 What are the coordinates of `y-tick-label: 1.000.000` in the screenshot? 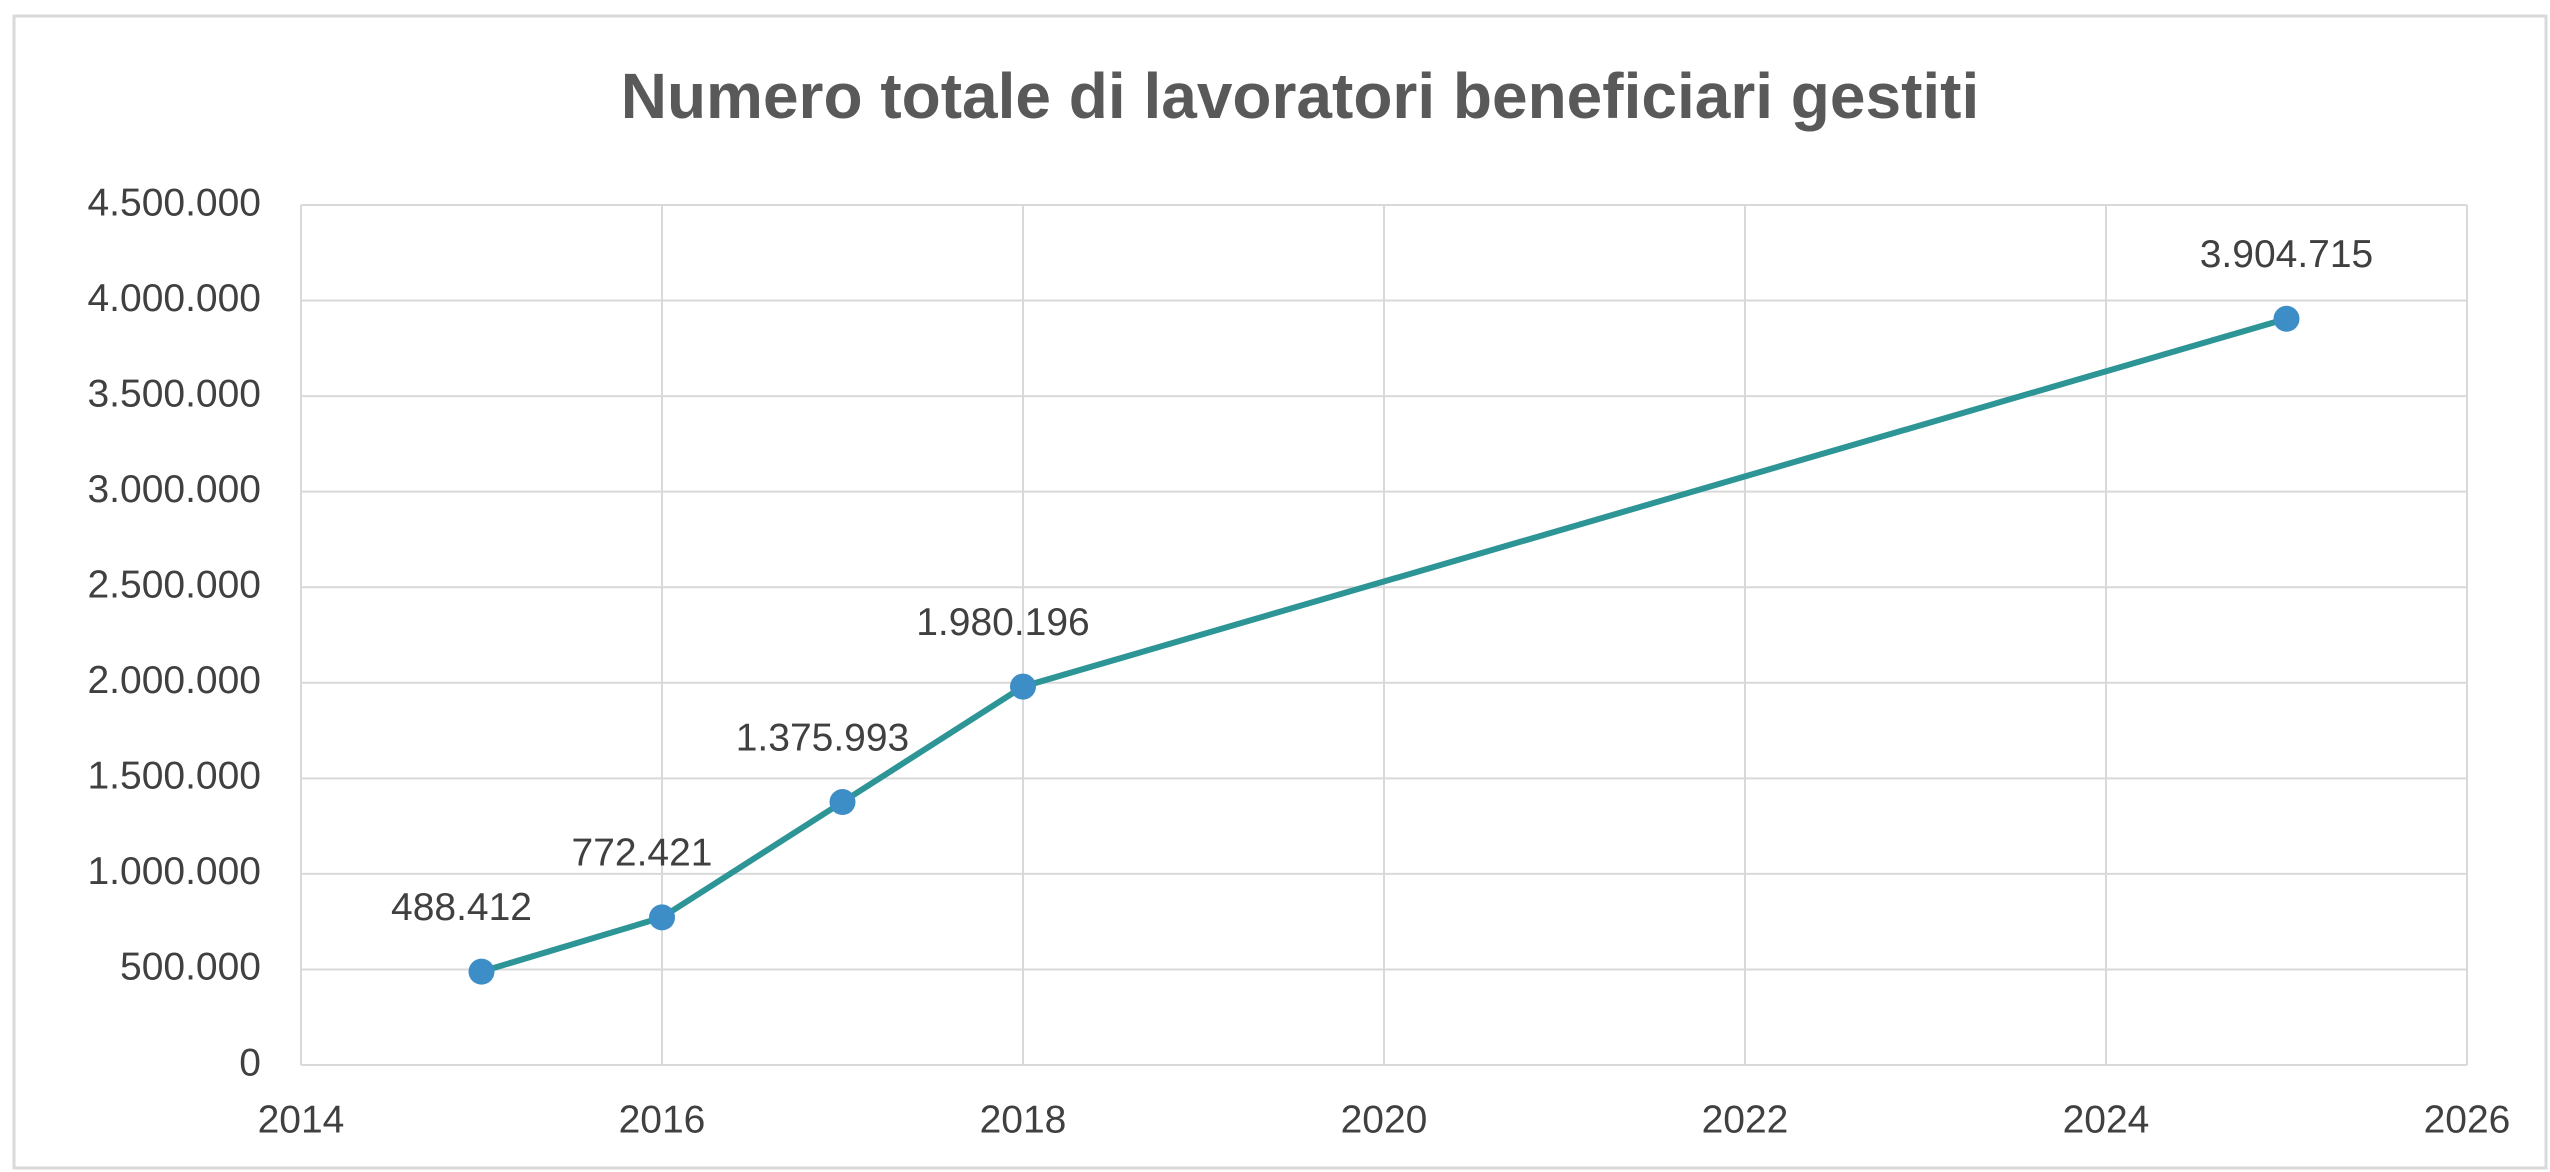 It's located at (174, 871).